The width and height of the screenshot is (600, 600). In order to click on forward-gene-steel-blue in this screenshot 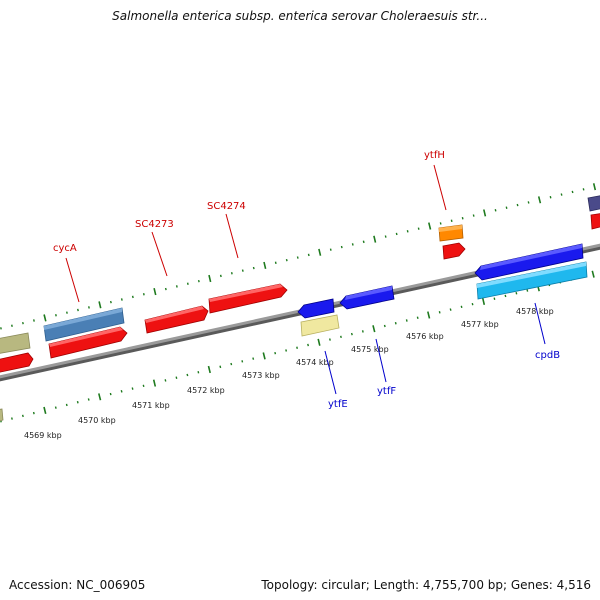, I will do `click(84, 324)`.